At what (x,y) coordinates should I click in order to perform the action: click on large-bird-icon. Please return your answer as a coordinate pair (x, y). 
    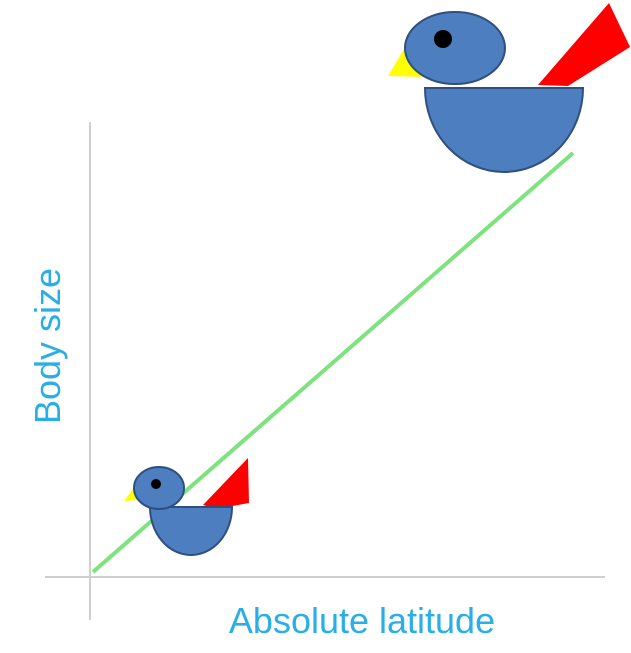
    Looking at the image, I should click on (509, 88).